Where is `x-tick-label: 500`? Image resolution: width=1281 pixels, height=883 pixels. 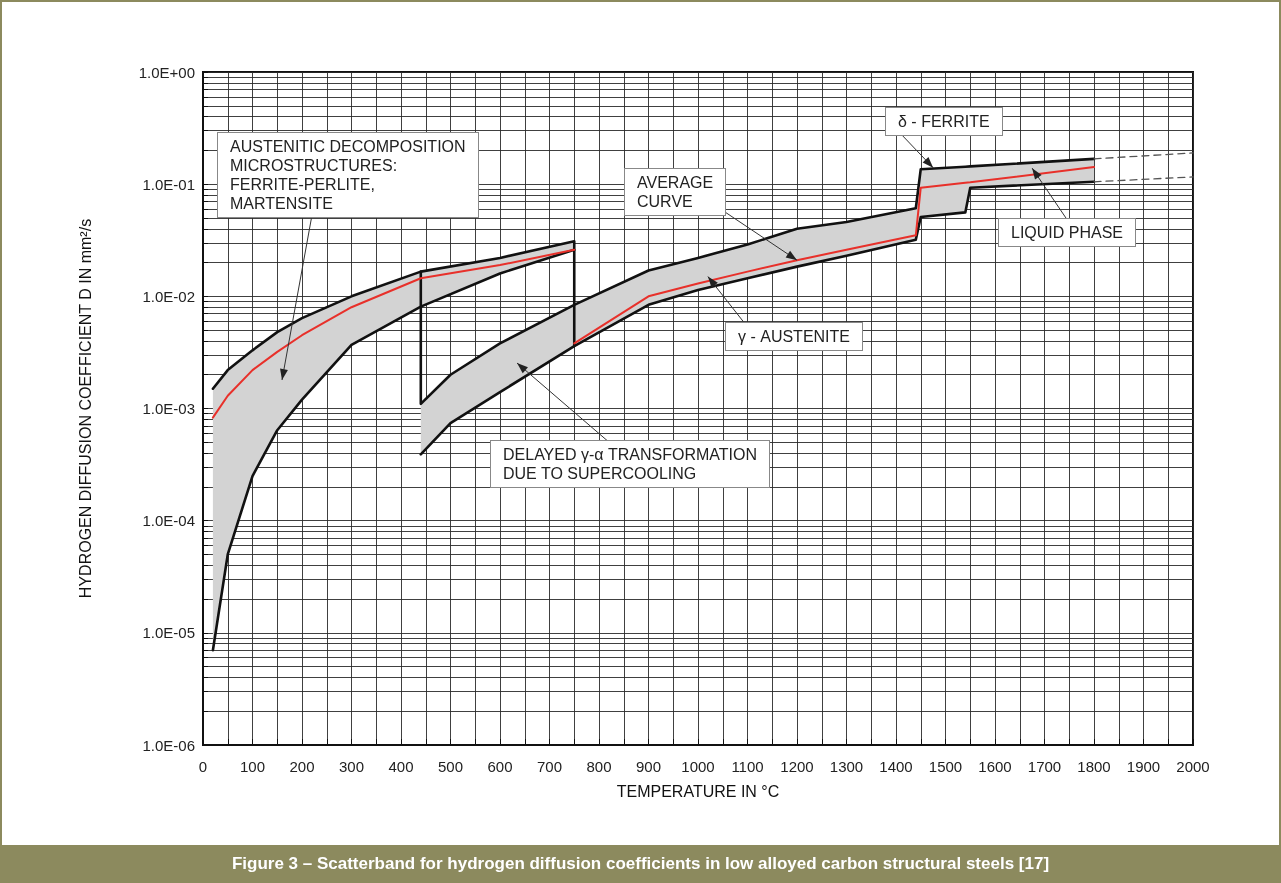 x-tick-label: 500 is located at coordinates (450, 766).